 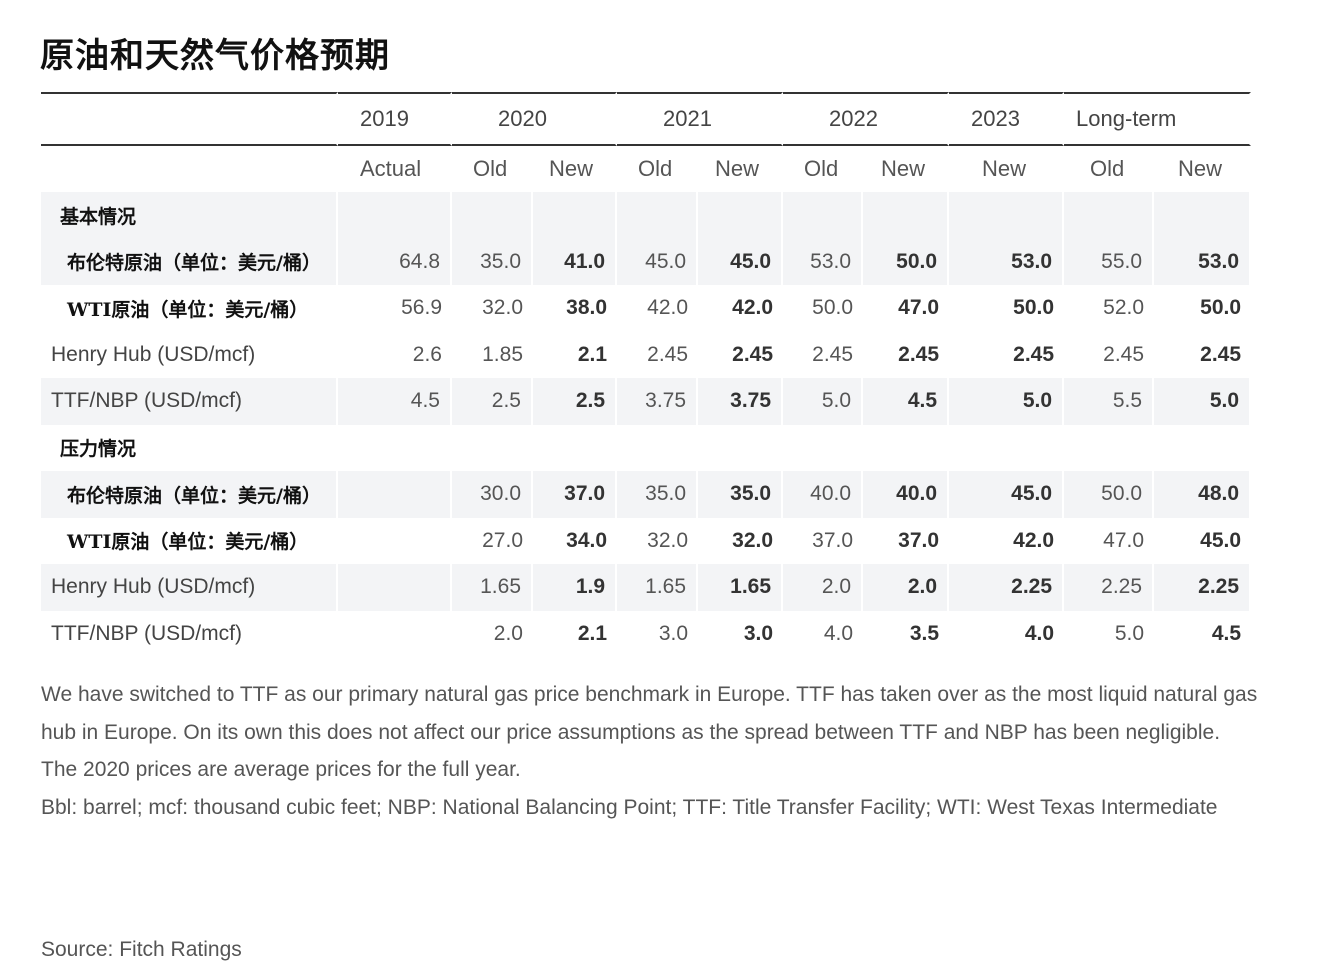 I want to click on value-cell: 35.0, so click(x=658, y=494).